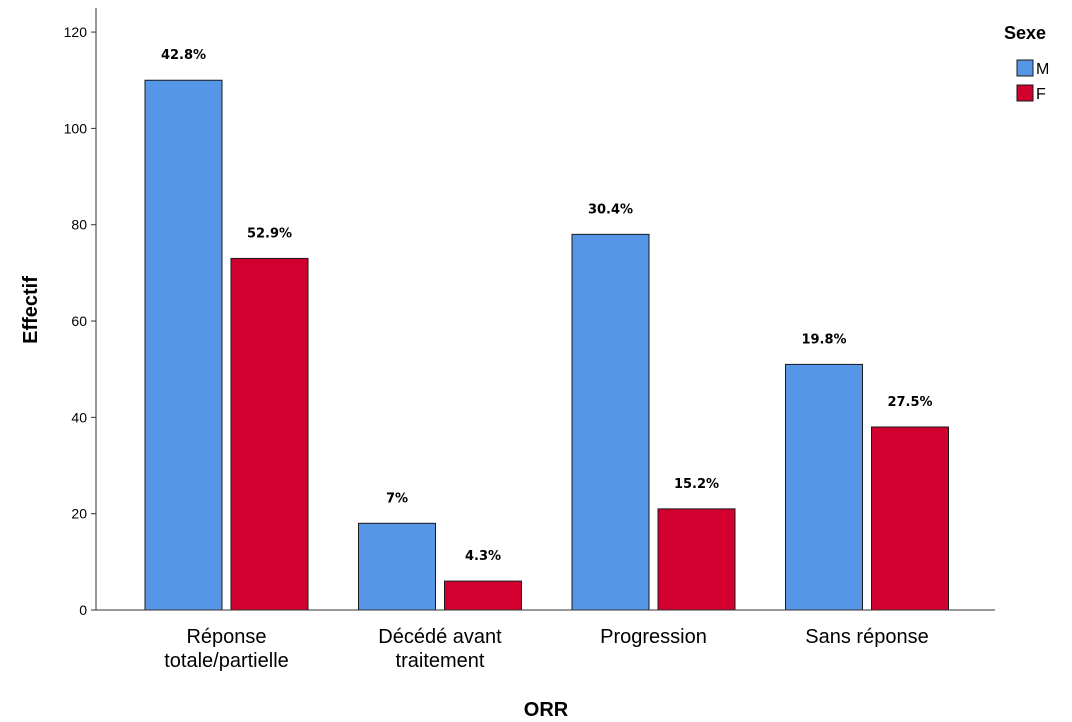  Describe the element at coordinates (31, 310) in the screenshot. I see `y-axis-title: Effectif` at that location.